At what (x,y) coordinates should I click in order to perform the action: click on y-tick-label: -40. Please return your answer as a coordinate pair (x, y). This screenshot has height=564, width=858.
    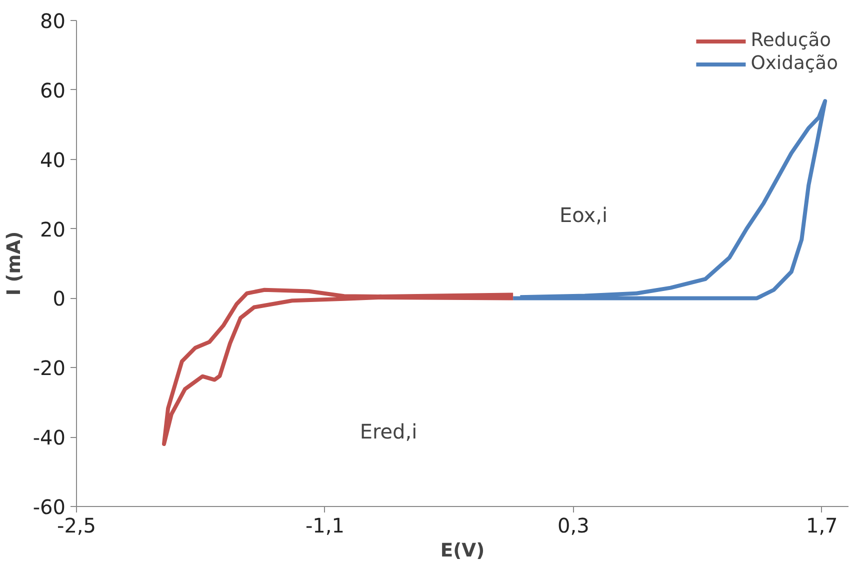
    Looking at the image, I should click on (49, 438).